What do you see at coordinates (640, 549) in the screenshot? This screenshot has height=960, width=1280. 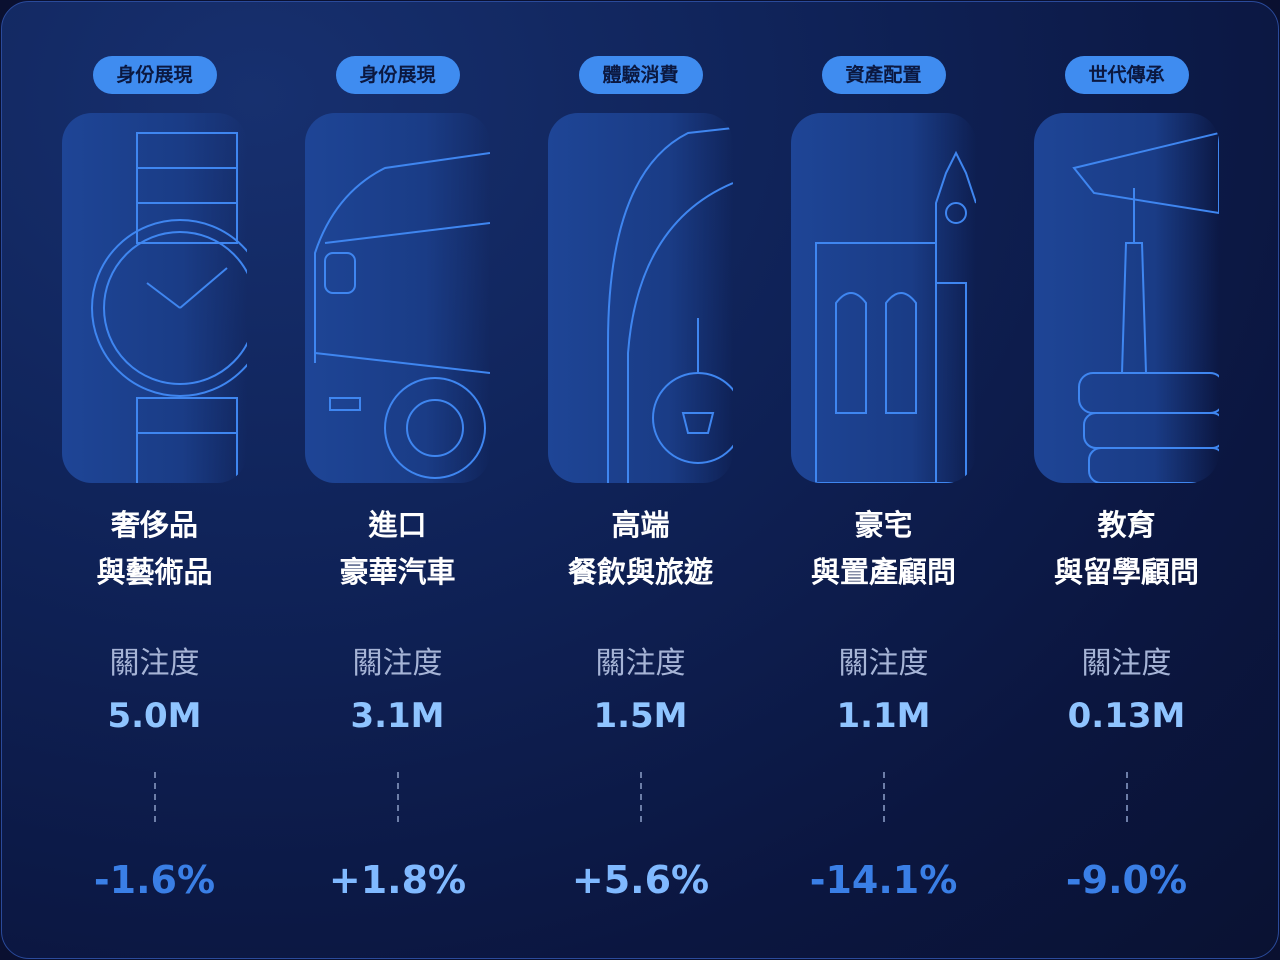 I see `card-title: 高端 餐飲與旅遊` at bounding box center [640, 549].